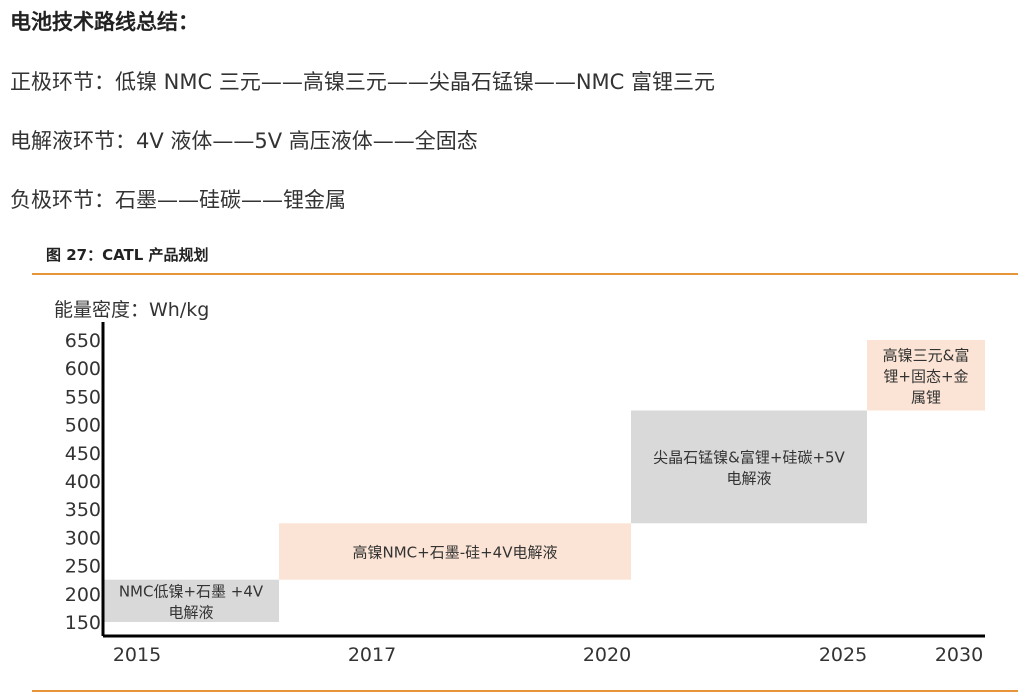  What do you see at coordinates (83, 426) in the screenshot?
I see `y-tick-label: 500` at bounding box center [83, 426].